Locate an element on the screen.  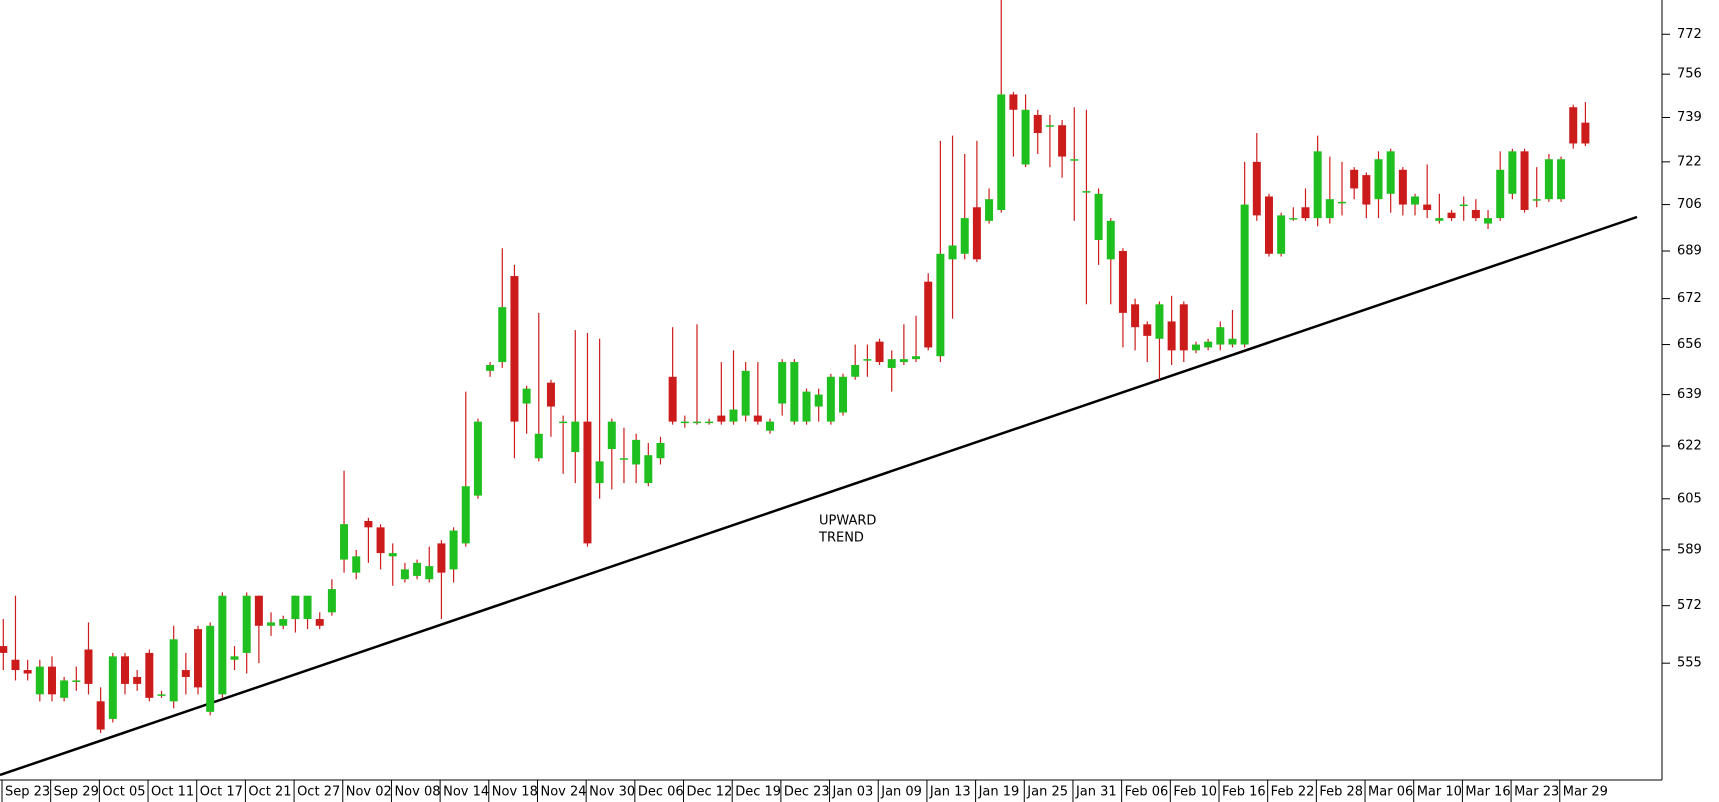
x-tick-label: Feb 06 is located at coordinates (1147, 792).